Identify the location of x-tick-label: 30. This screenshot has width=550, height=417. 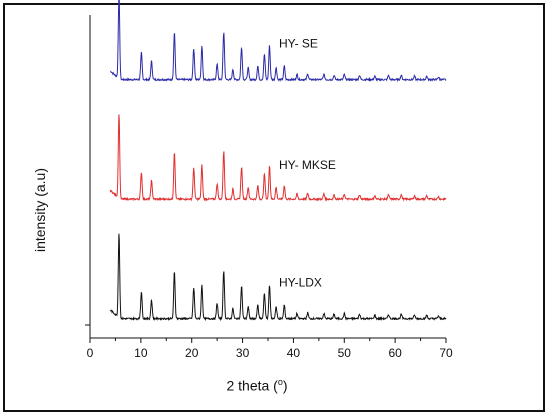
(243, 353).